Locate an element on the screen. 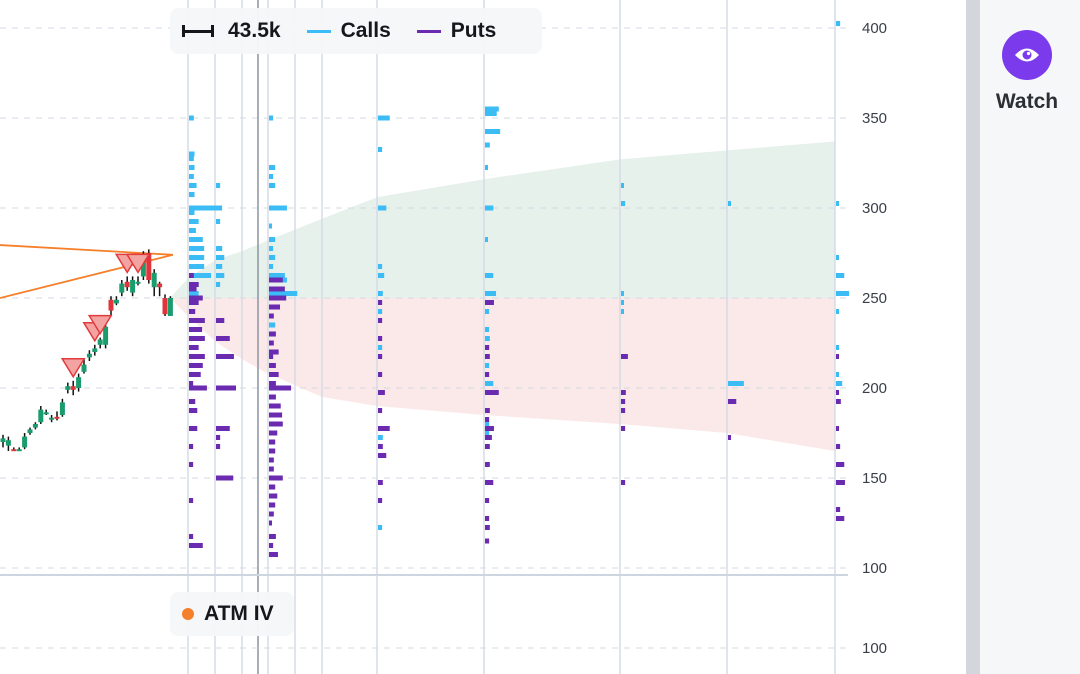  watch-label: Watch is located at coordinates (1027, 101).